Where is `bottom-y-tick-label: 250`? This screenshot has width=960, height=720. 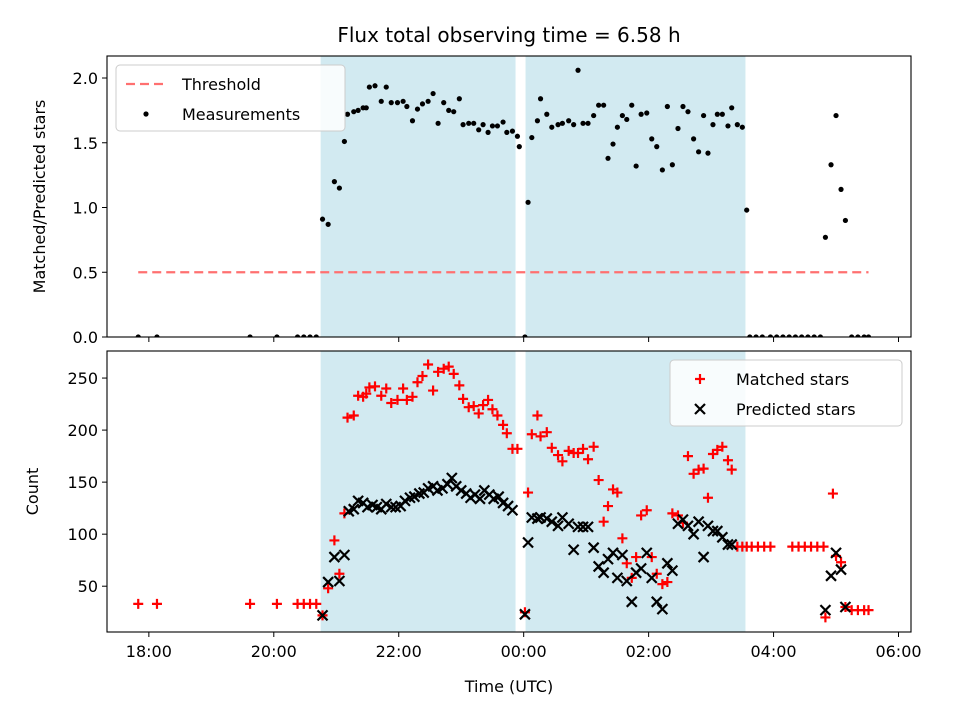 bottom-y-tick-label: 250 is located at coordinates (82, 378).